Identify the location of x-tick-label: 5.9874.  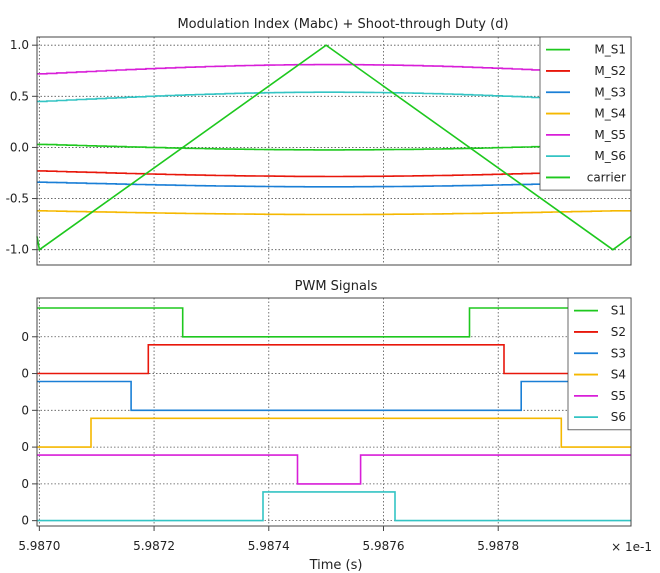
(269, 546).